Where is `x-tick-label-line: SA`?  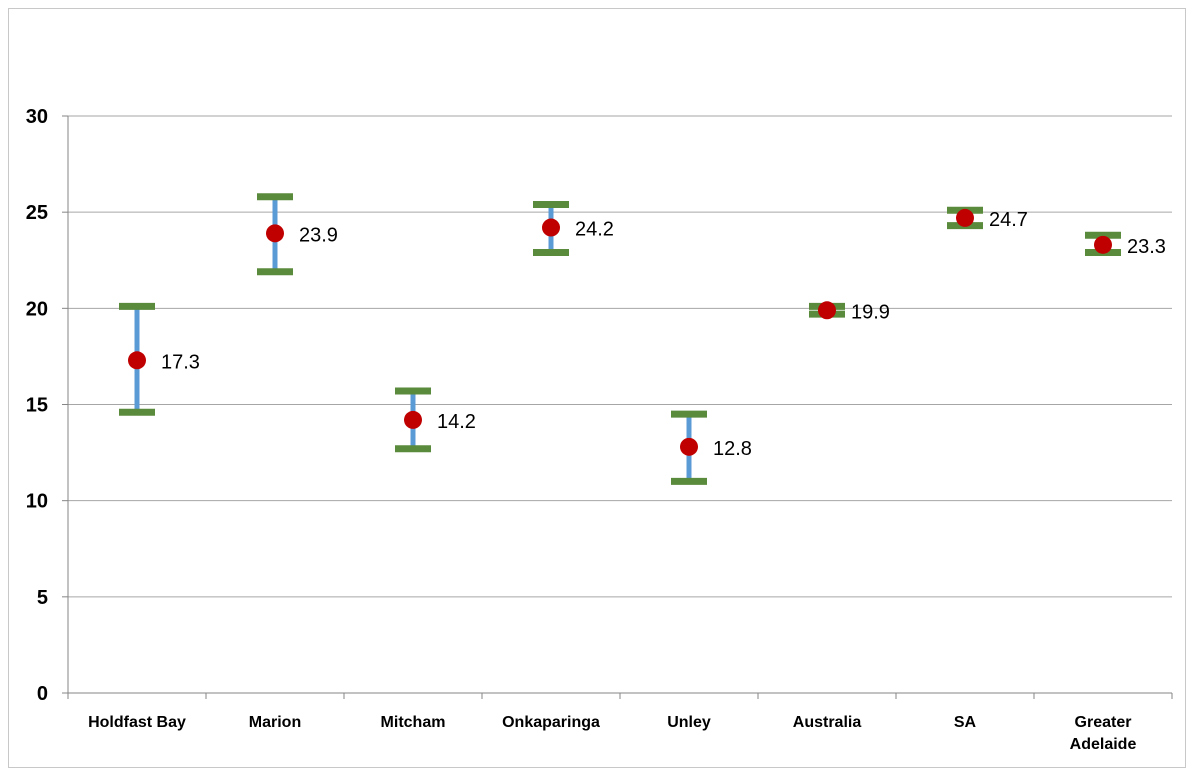 x-tick-label-line: SA is located at coordinates (965, 722).